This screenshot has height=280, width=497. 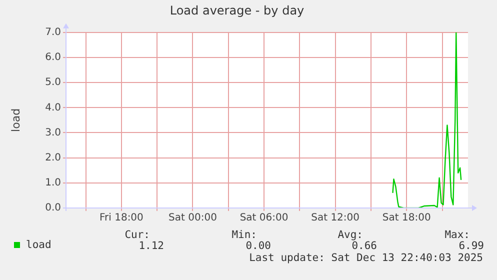 What do you see at coordinates (15, 120) in the screenshot?
I see `y-axis-title: load` at bounding box center [15, 120].